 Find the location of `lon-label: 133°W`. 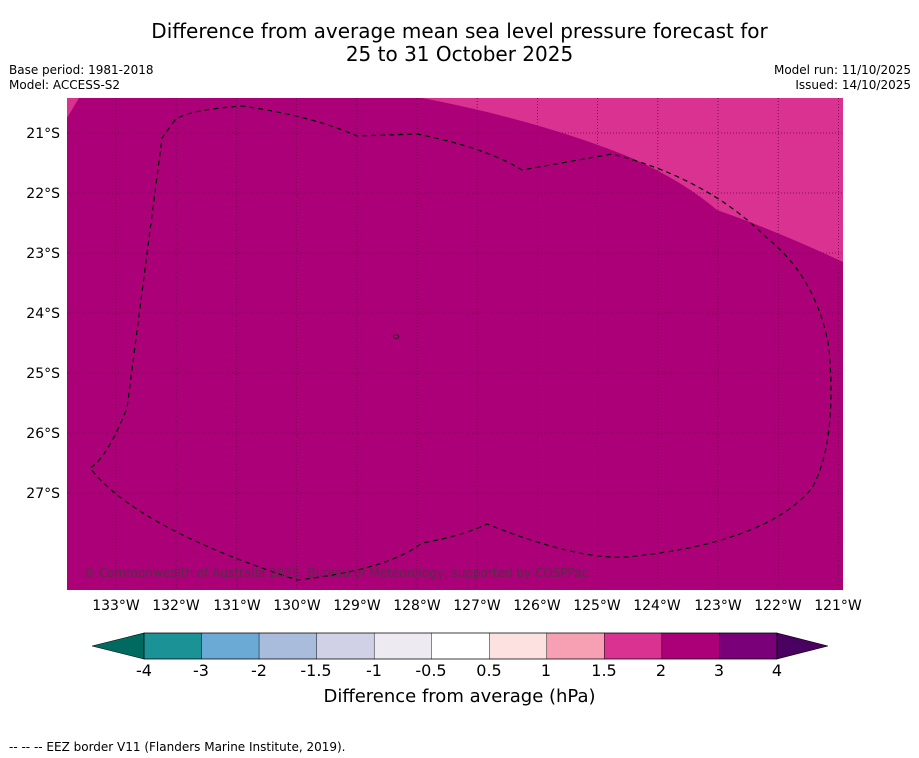

lon-label: 133°W is located at coordinates (116, 606).